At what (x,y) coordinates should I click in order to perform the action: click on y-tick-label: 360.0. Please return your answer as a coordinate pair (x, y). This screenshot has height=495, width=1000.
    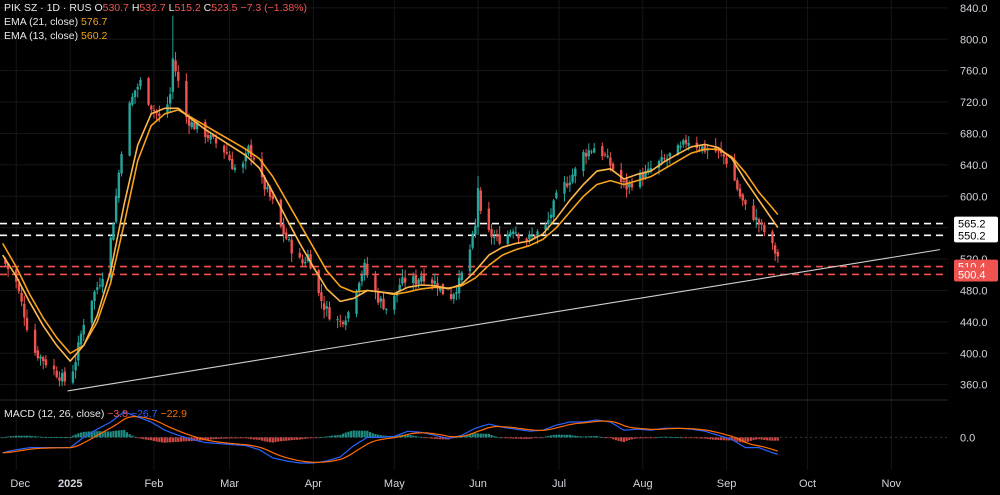
    Looking at the image, I should click on (974, 386).